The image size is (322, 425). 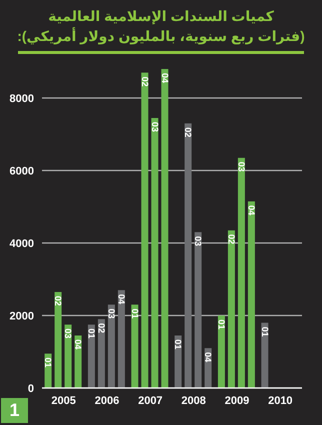 I want to click on y-tick-label: 8000, so click(x=22, y=98).